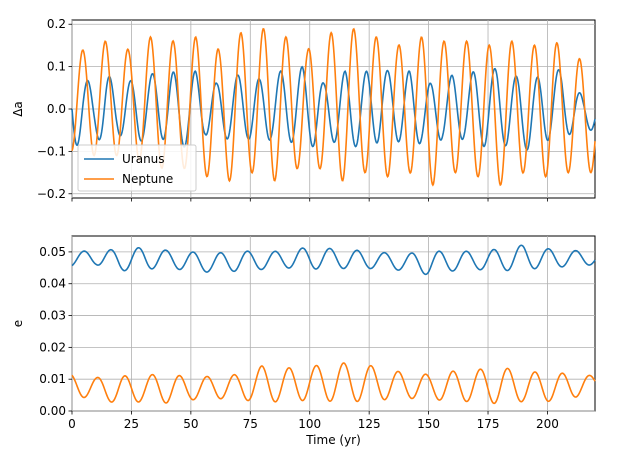 This screenshot has height=458, width=628. I want to click on x-tick-label: 0, so click(72, 424).